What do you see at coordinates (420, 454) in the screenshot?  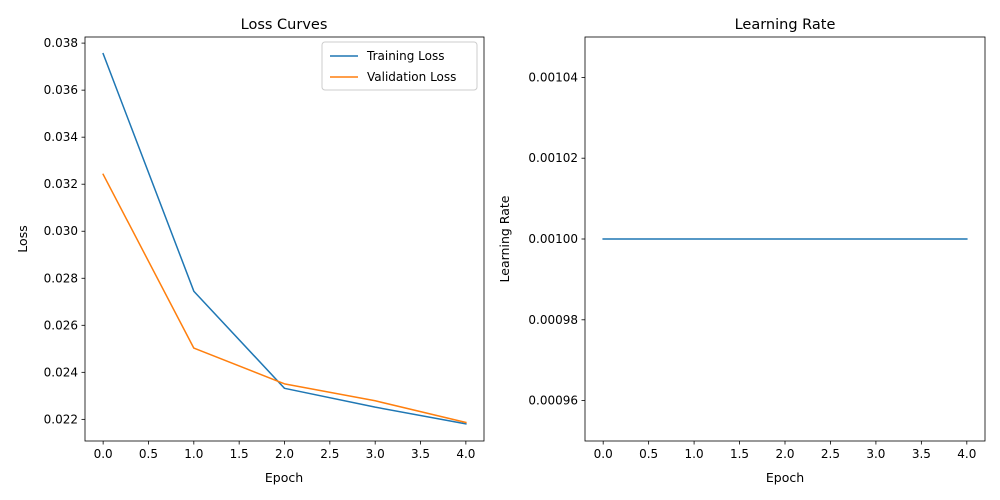 I see `loss-x-tick-label: 3.5` at bounding box center [420, 454].